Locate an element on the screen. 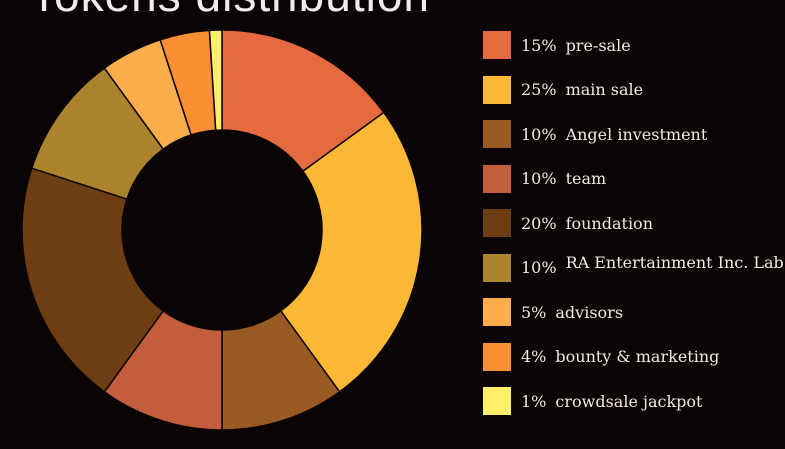 The height and width of the screenshot is (449, 785). legend-label: RA Entertainment Inc. Lab is located at coordinates (674, 262).